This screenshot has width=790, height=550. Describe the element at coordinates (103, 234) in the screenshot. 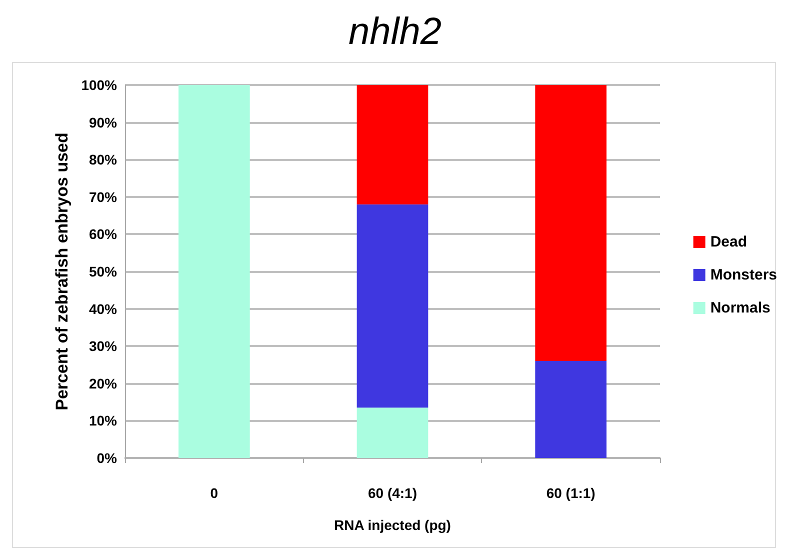

I see `y-tick-label: 60%` at that location.